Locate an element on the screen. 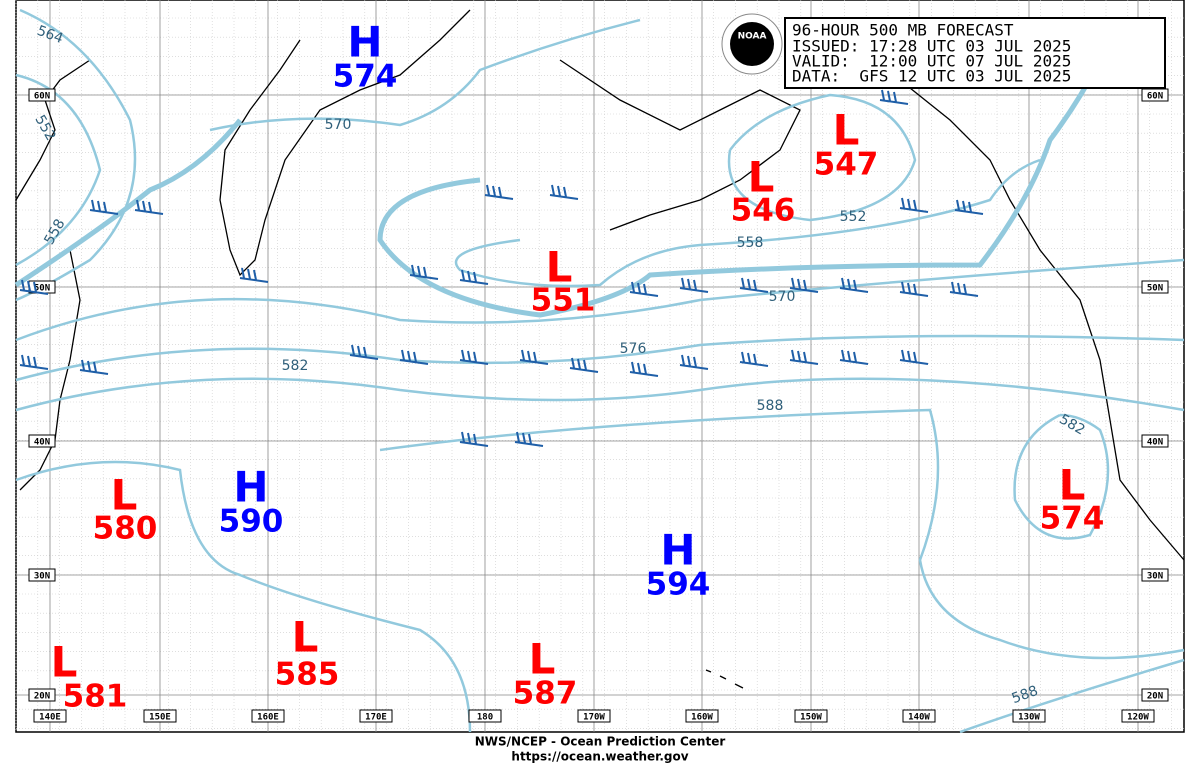 Image resolution: width=1200 pixels, height=764 pixels. lon-label: 140W is located at coordinates (919, 718).